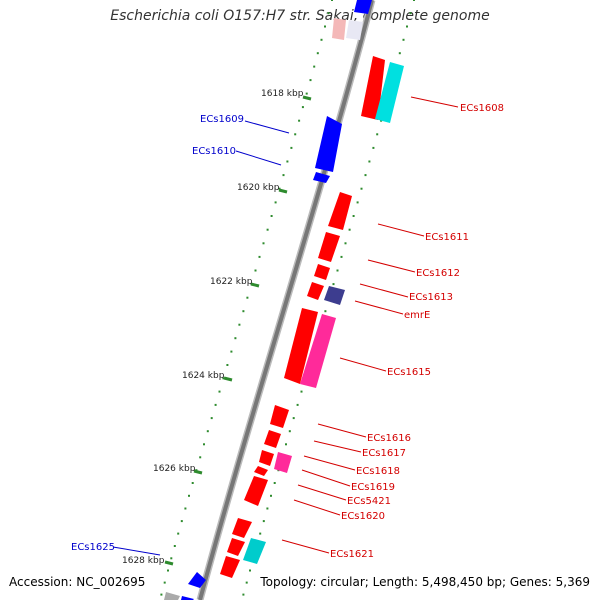  I want to click on gene-label-ecs1611: ECs1611, so click(447, 237).